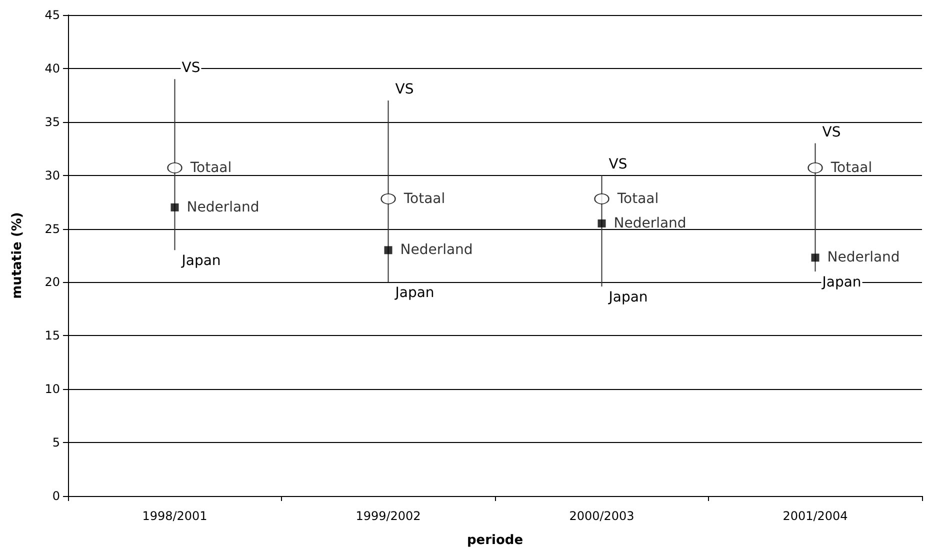 The height and width of the screenshot is (557, 930). What do you see at coordinates (52, 229) in the screenshot?
I see `y-tick-label: 25` at bounding box center [52, 229].